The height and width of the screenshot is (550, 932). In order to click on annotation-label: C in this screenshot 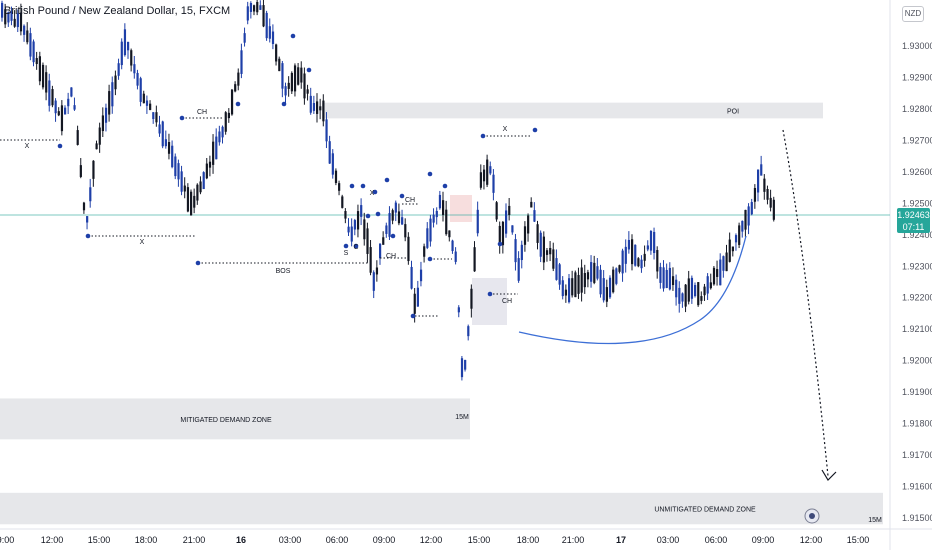, I will do `click(355, 247)`.